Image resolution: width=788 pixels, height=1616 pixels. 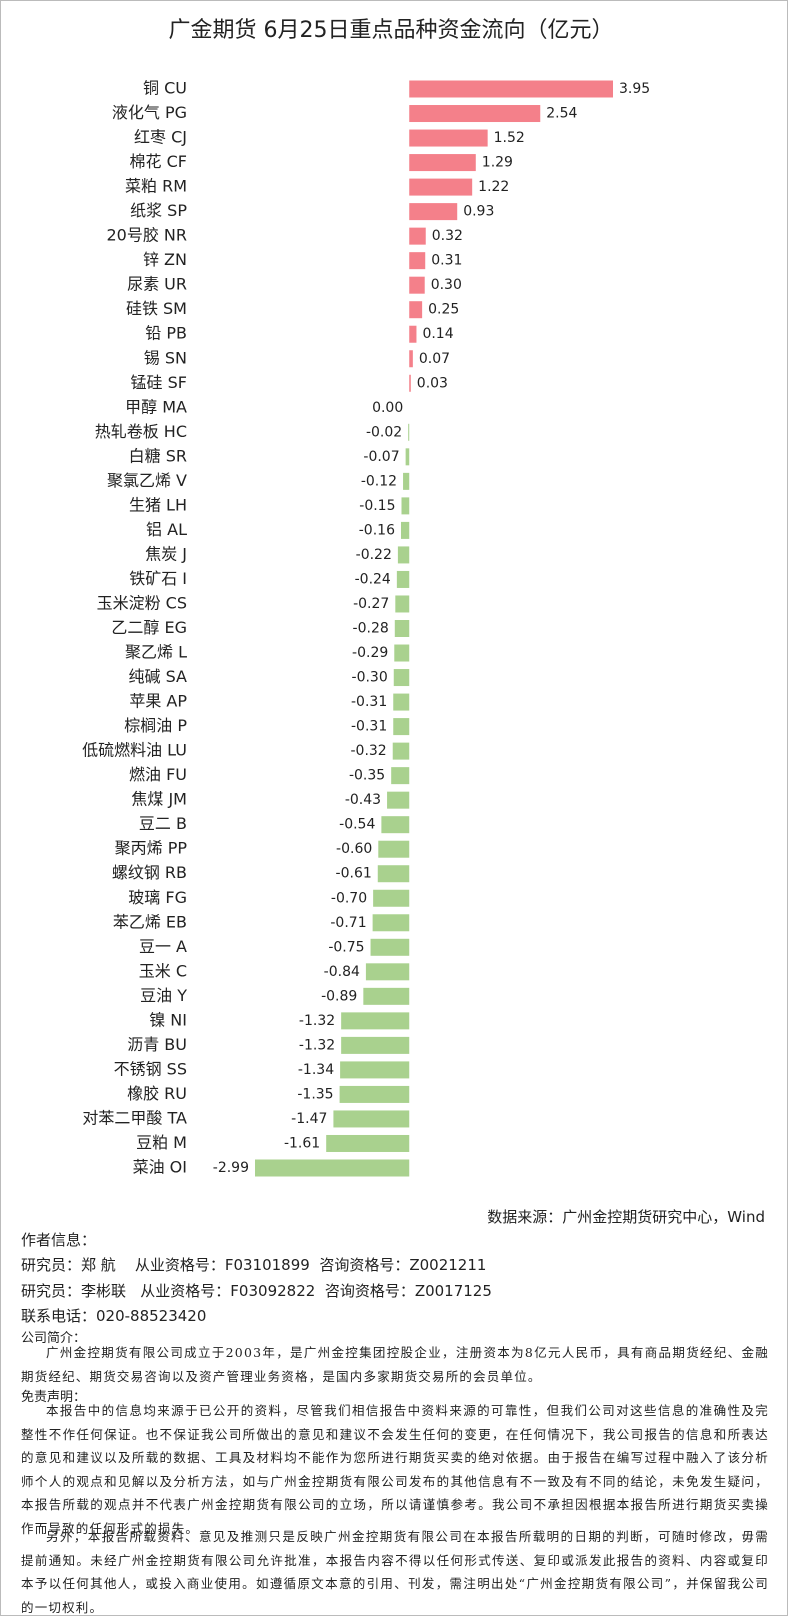 What do you see at coordinates (159, 382) in the screenshot?
I see `y-tick-label: 锰硅 SF` at bounding box center [159, 382].